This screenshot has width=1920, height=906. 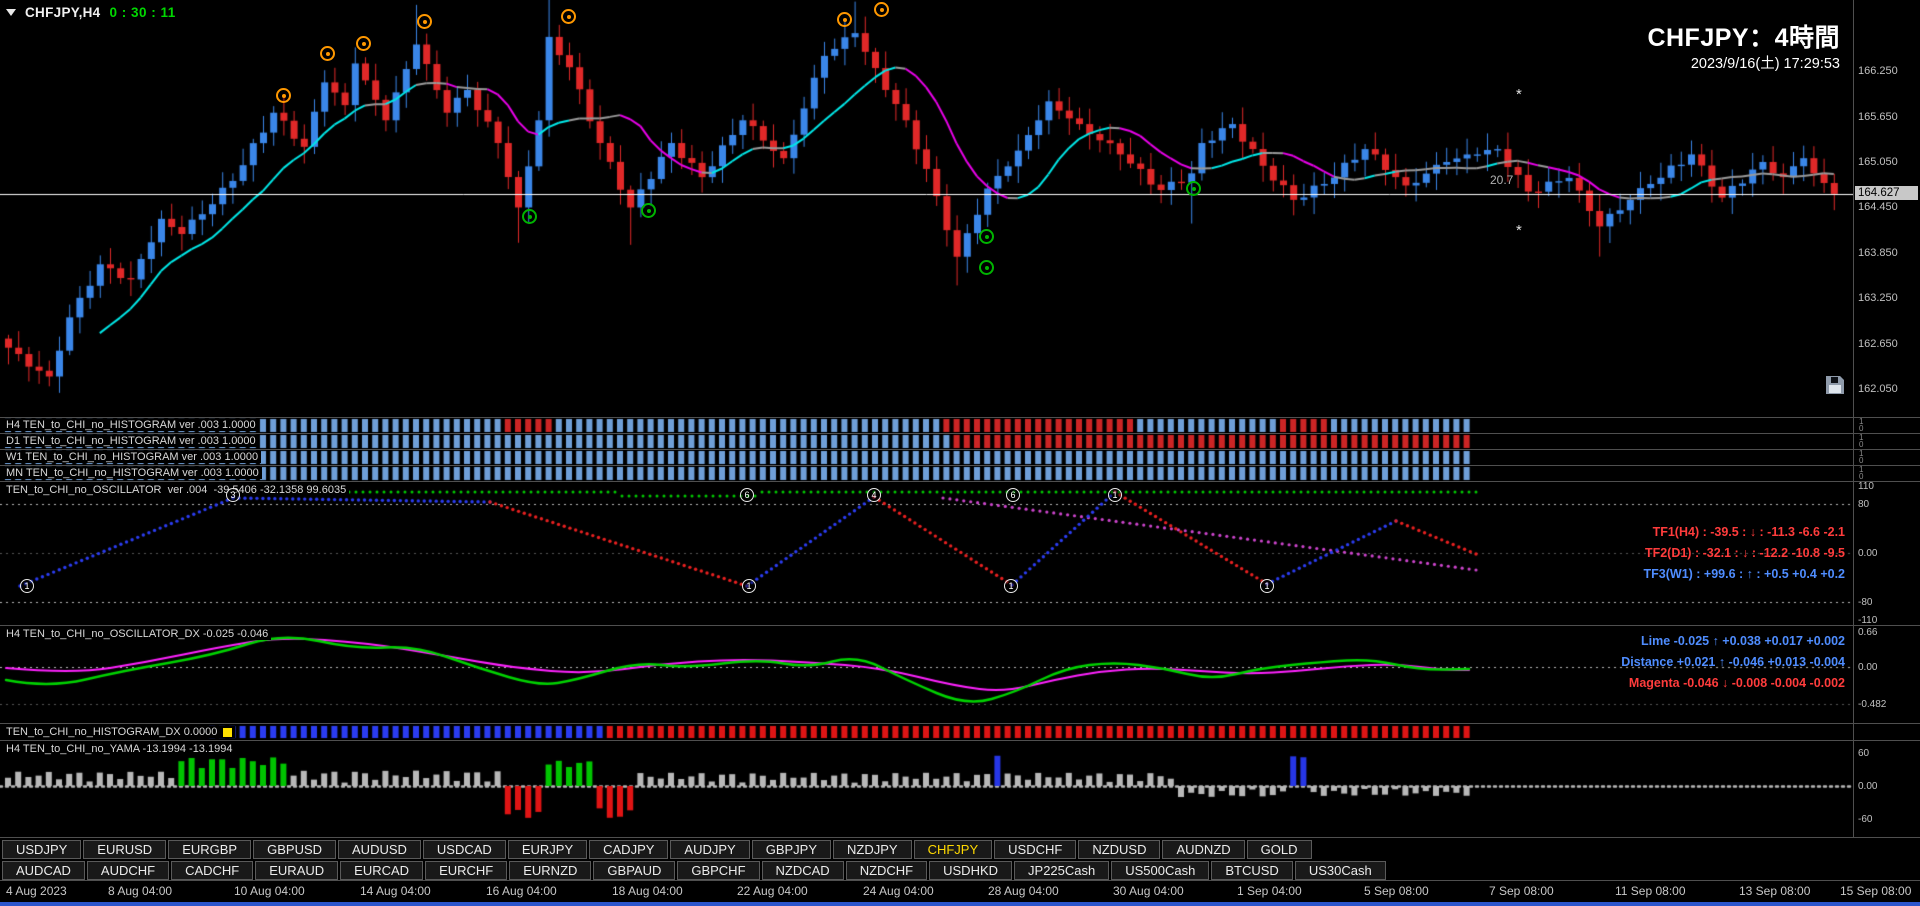 I want to click on price-axis-label: 162.650, so click(x=1878, y=343).